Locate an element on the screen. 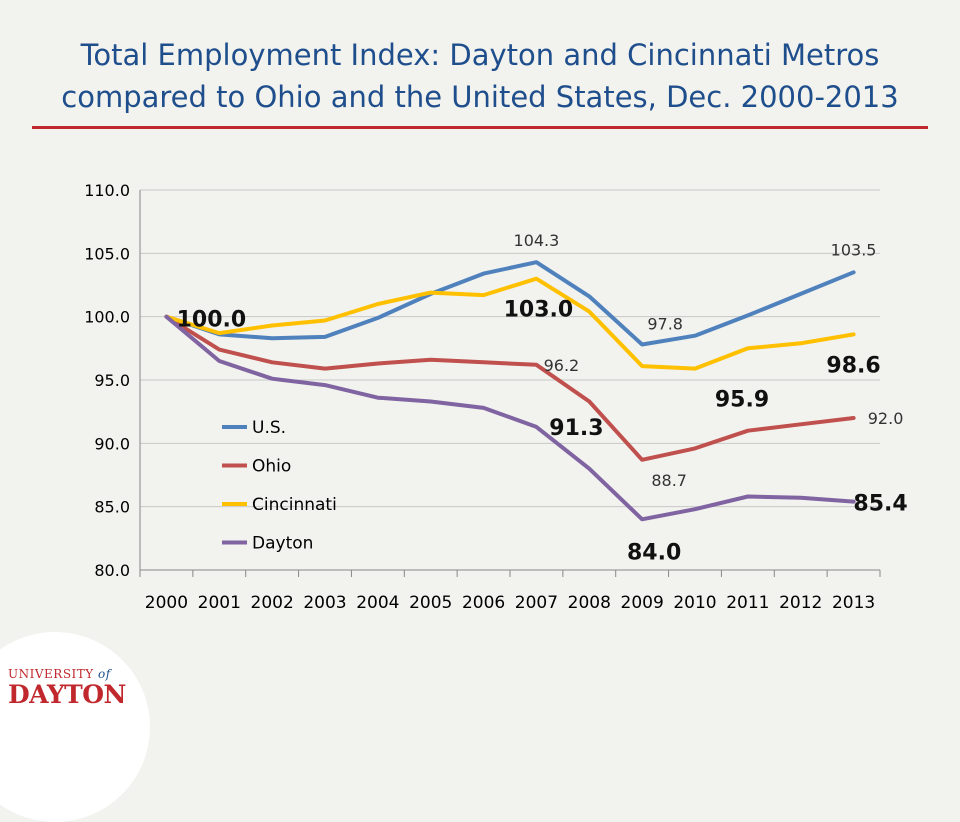 The image size is (960, 822). legend-label: U.S. is located at coordinates (269, 428).